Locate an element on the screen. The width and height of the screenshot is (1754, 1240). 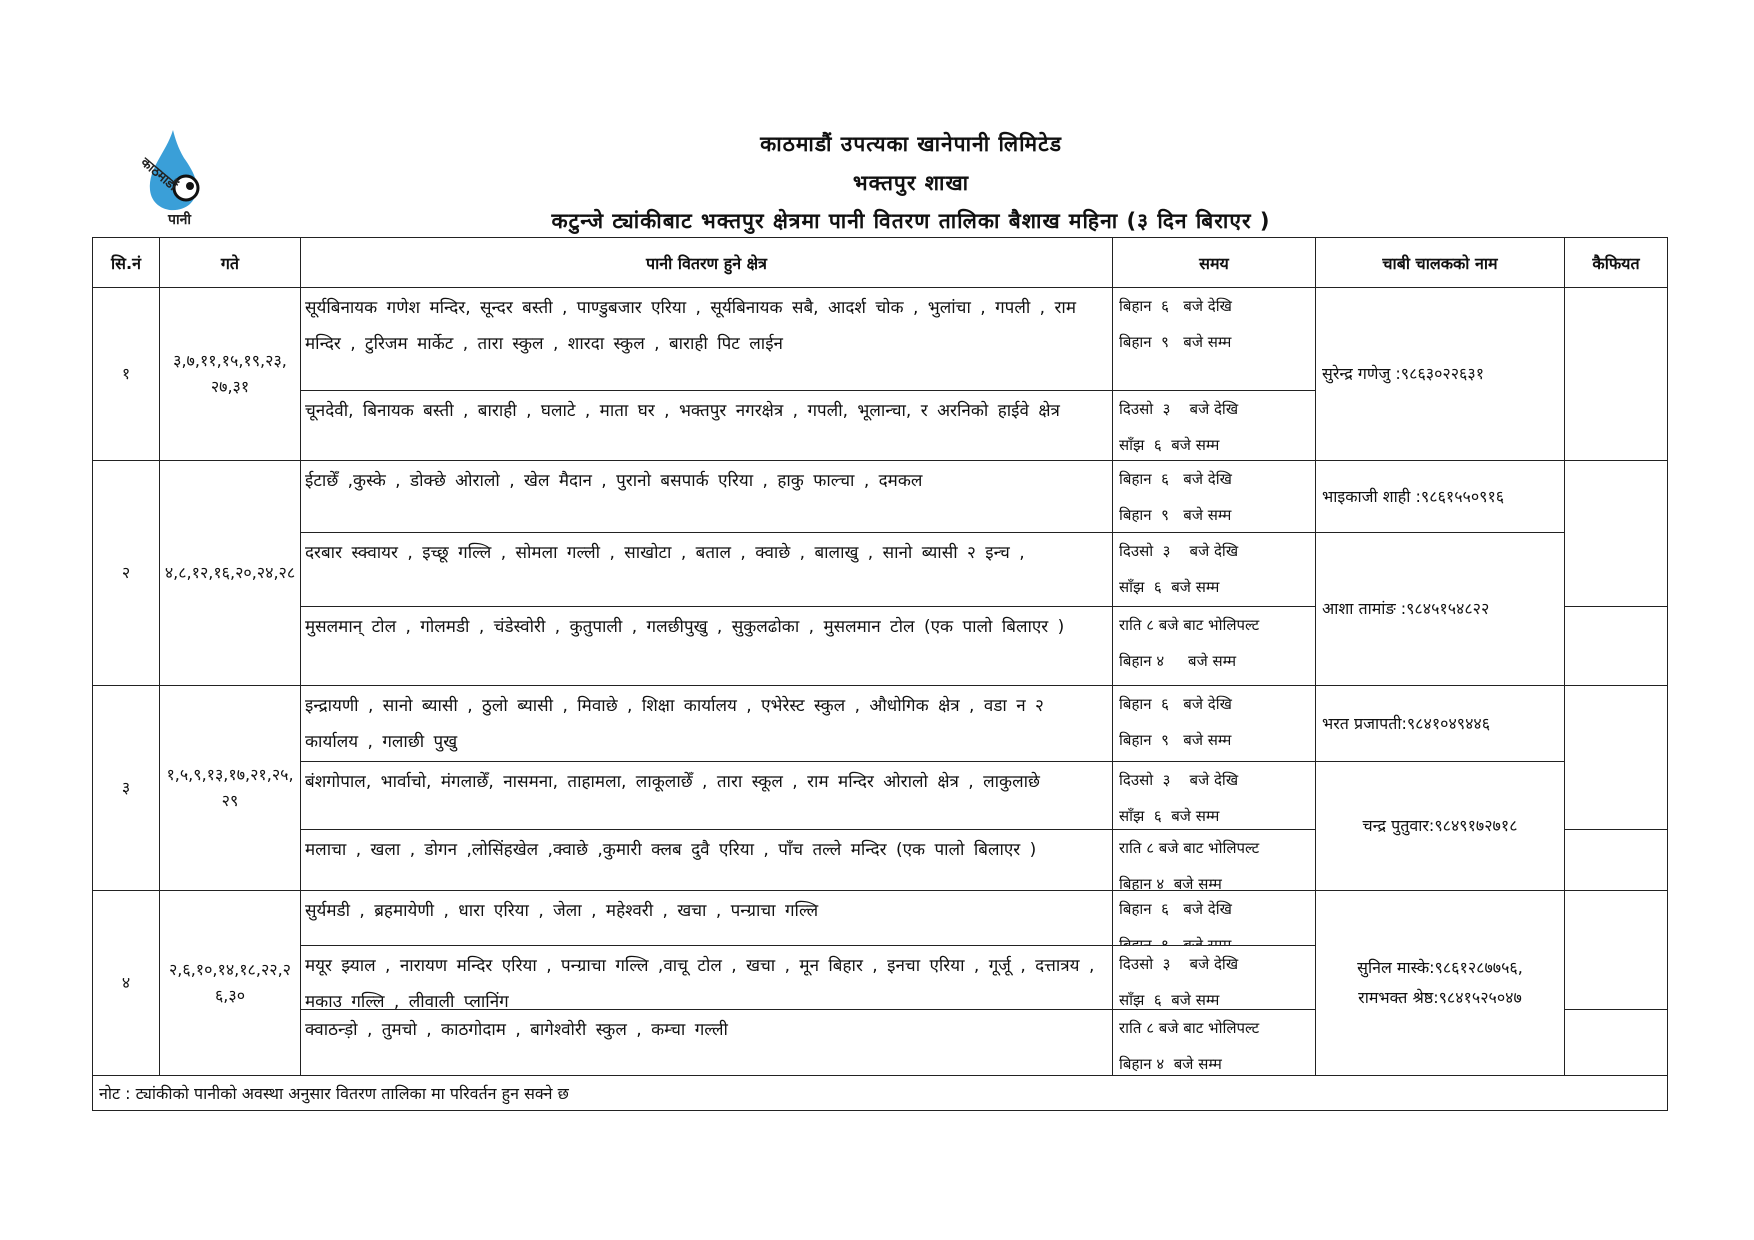
dates-text: ४,८,१२,१६,२०,२४,२८ is located at coordinates (230, 572).